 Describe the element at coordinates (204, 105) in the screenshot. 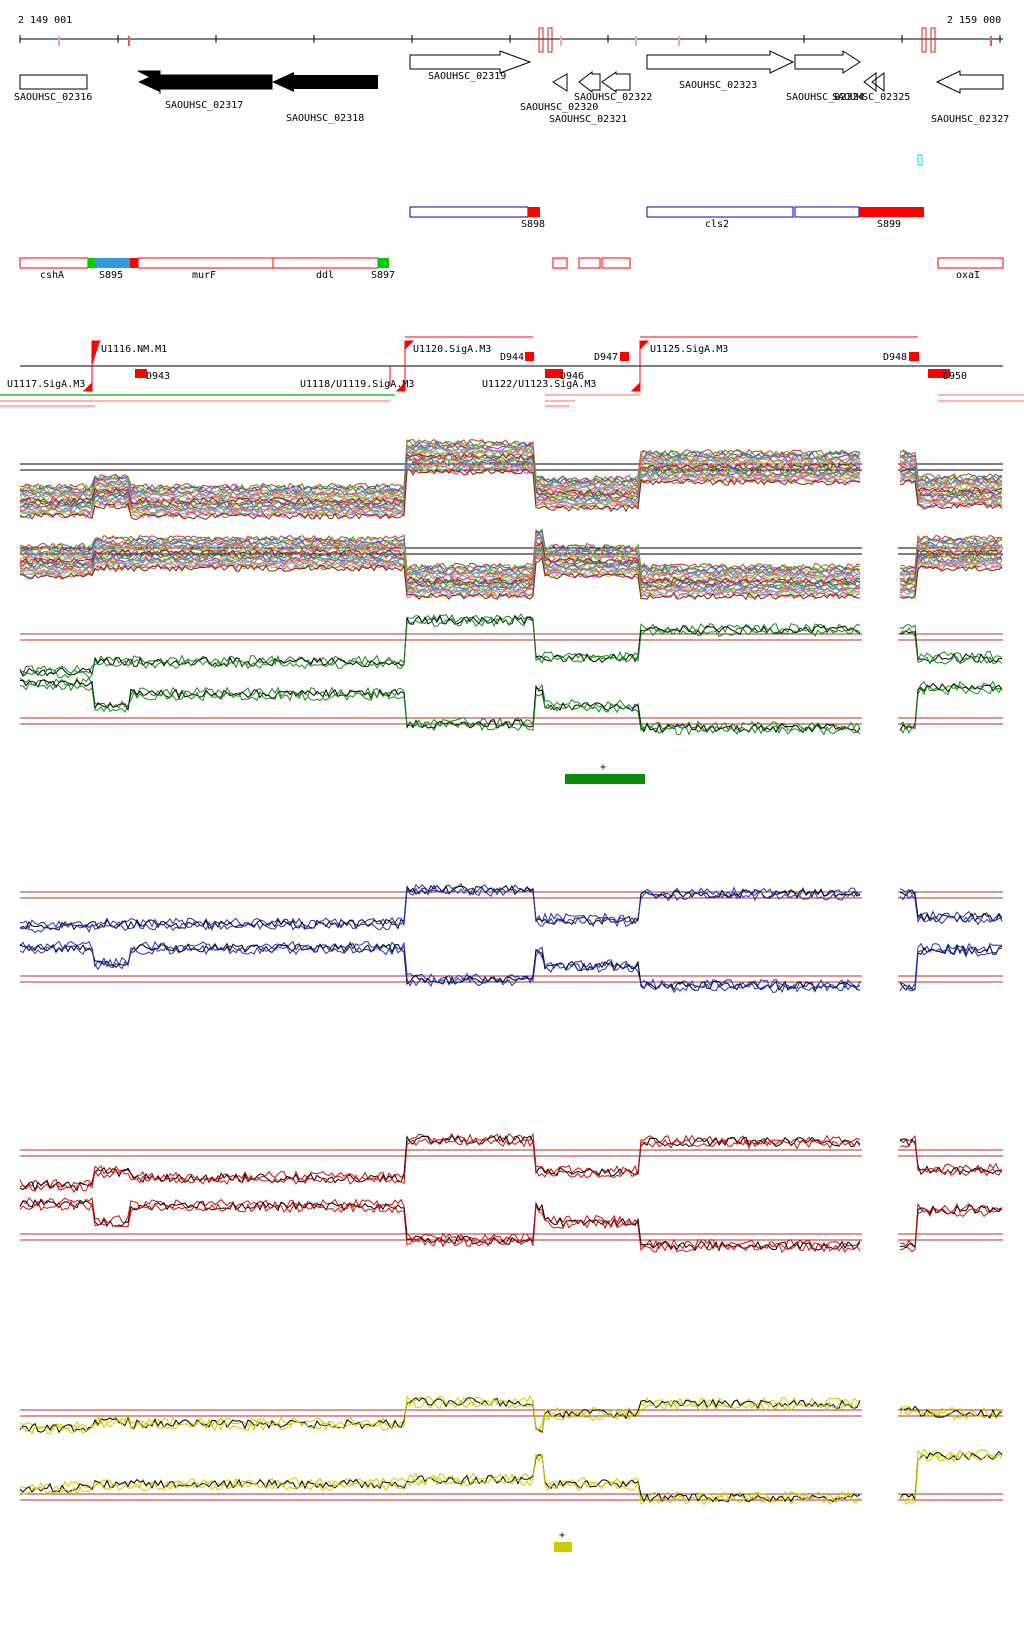

I see `gene-label: SAOUHSC_02317` at that location.